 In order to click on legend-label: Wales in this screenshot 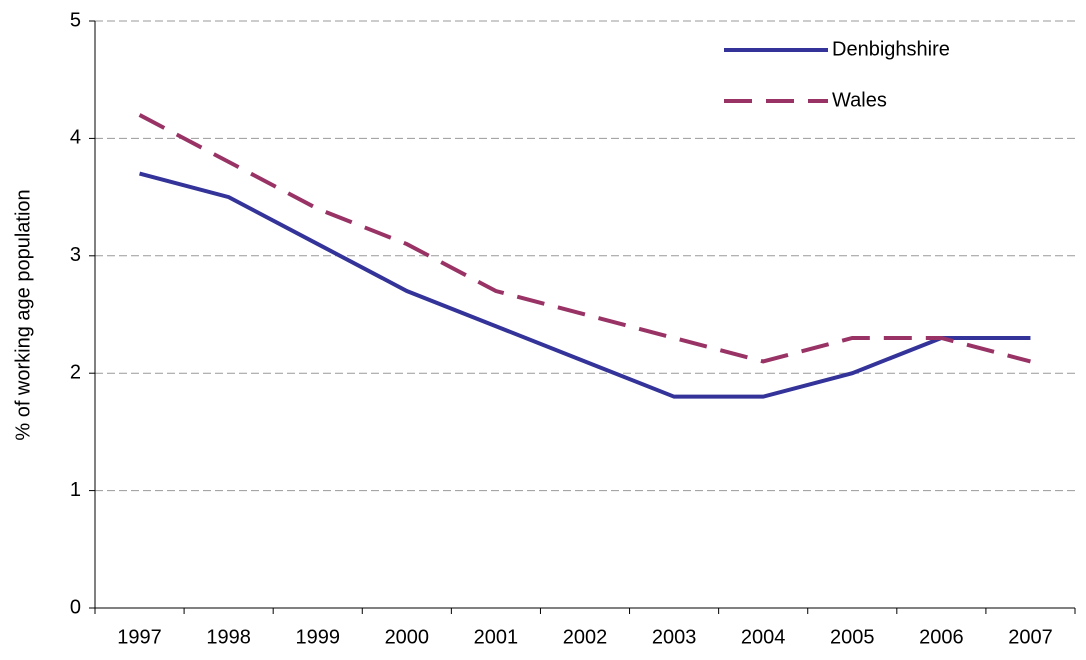, I will do `click(859, 100)`.